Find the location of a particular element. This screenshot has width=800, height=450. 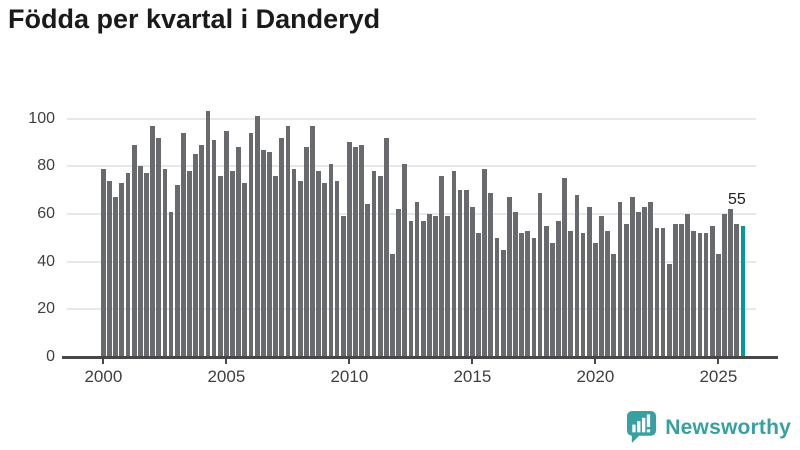

x-axis-tick-label-2010: 2010 is located at coordinates (349, 376).